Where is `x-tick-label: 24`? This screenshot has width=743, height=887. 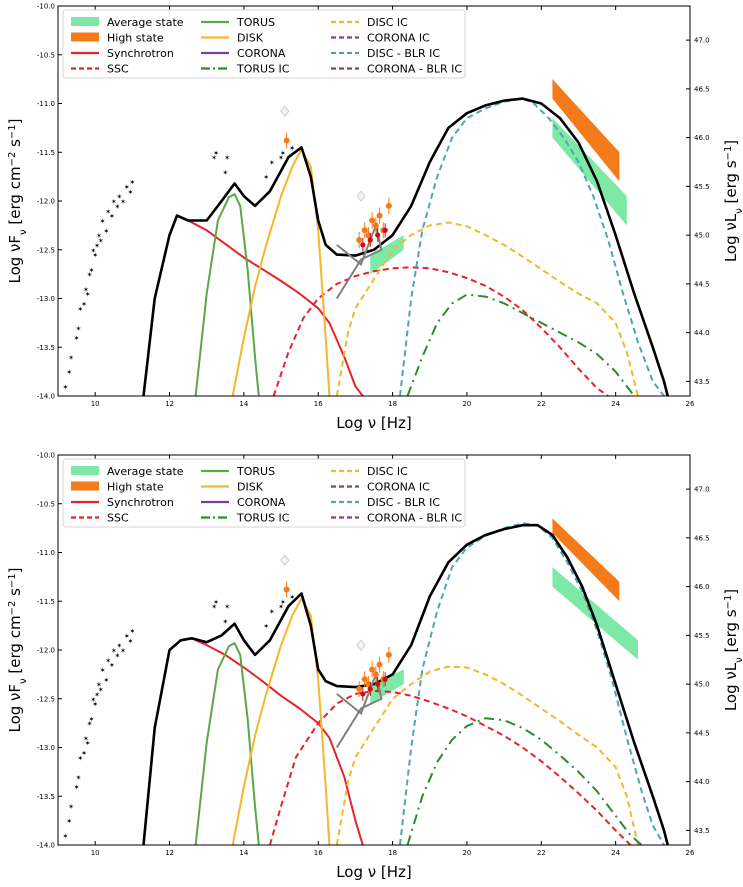 x-tick-label: 24 is located at coordinates (615, 404).